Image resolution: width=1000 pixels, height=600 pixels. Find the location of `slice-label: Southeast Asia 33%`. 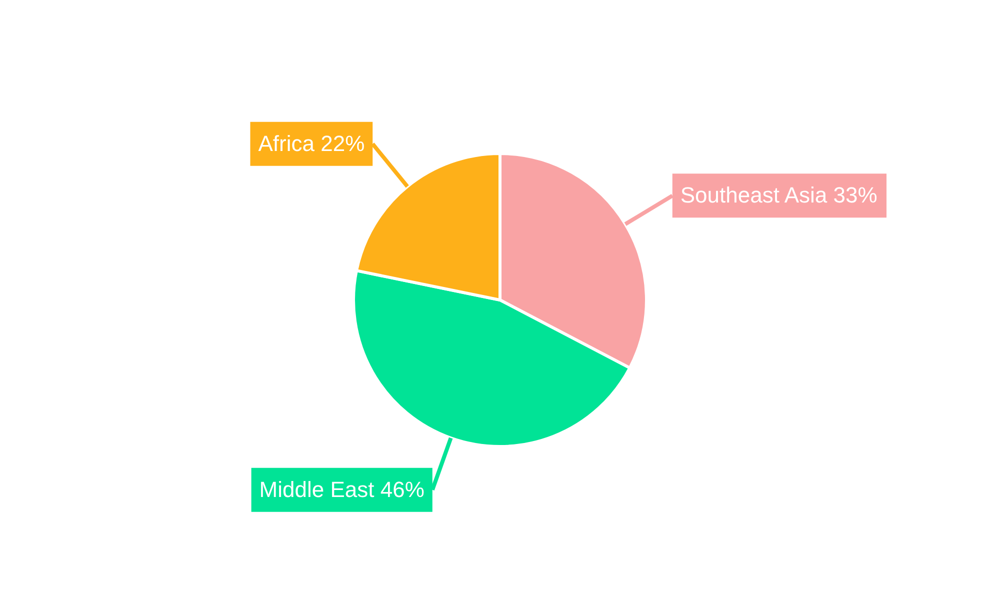

slice-label: Southeast Asia 33% is located at coordinates (779, 195).